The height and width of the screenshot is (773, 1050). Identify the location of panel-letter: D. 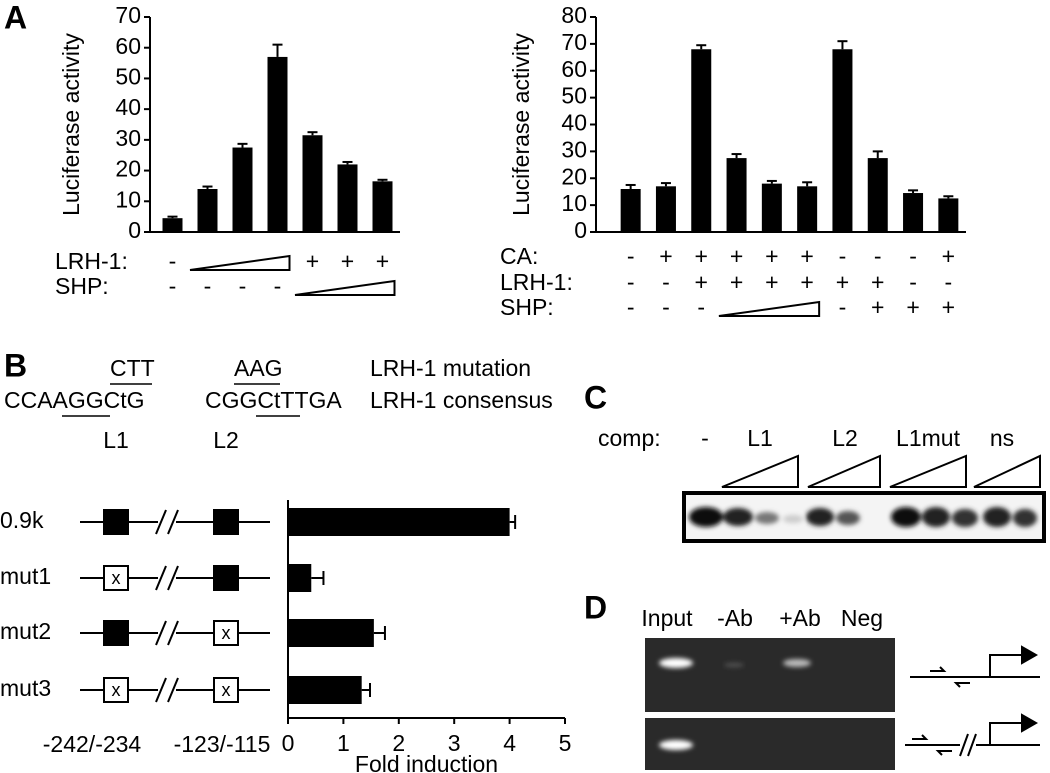
(595, 607).